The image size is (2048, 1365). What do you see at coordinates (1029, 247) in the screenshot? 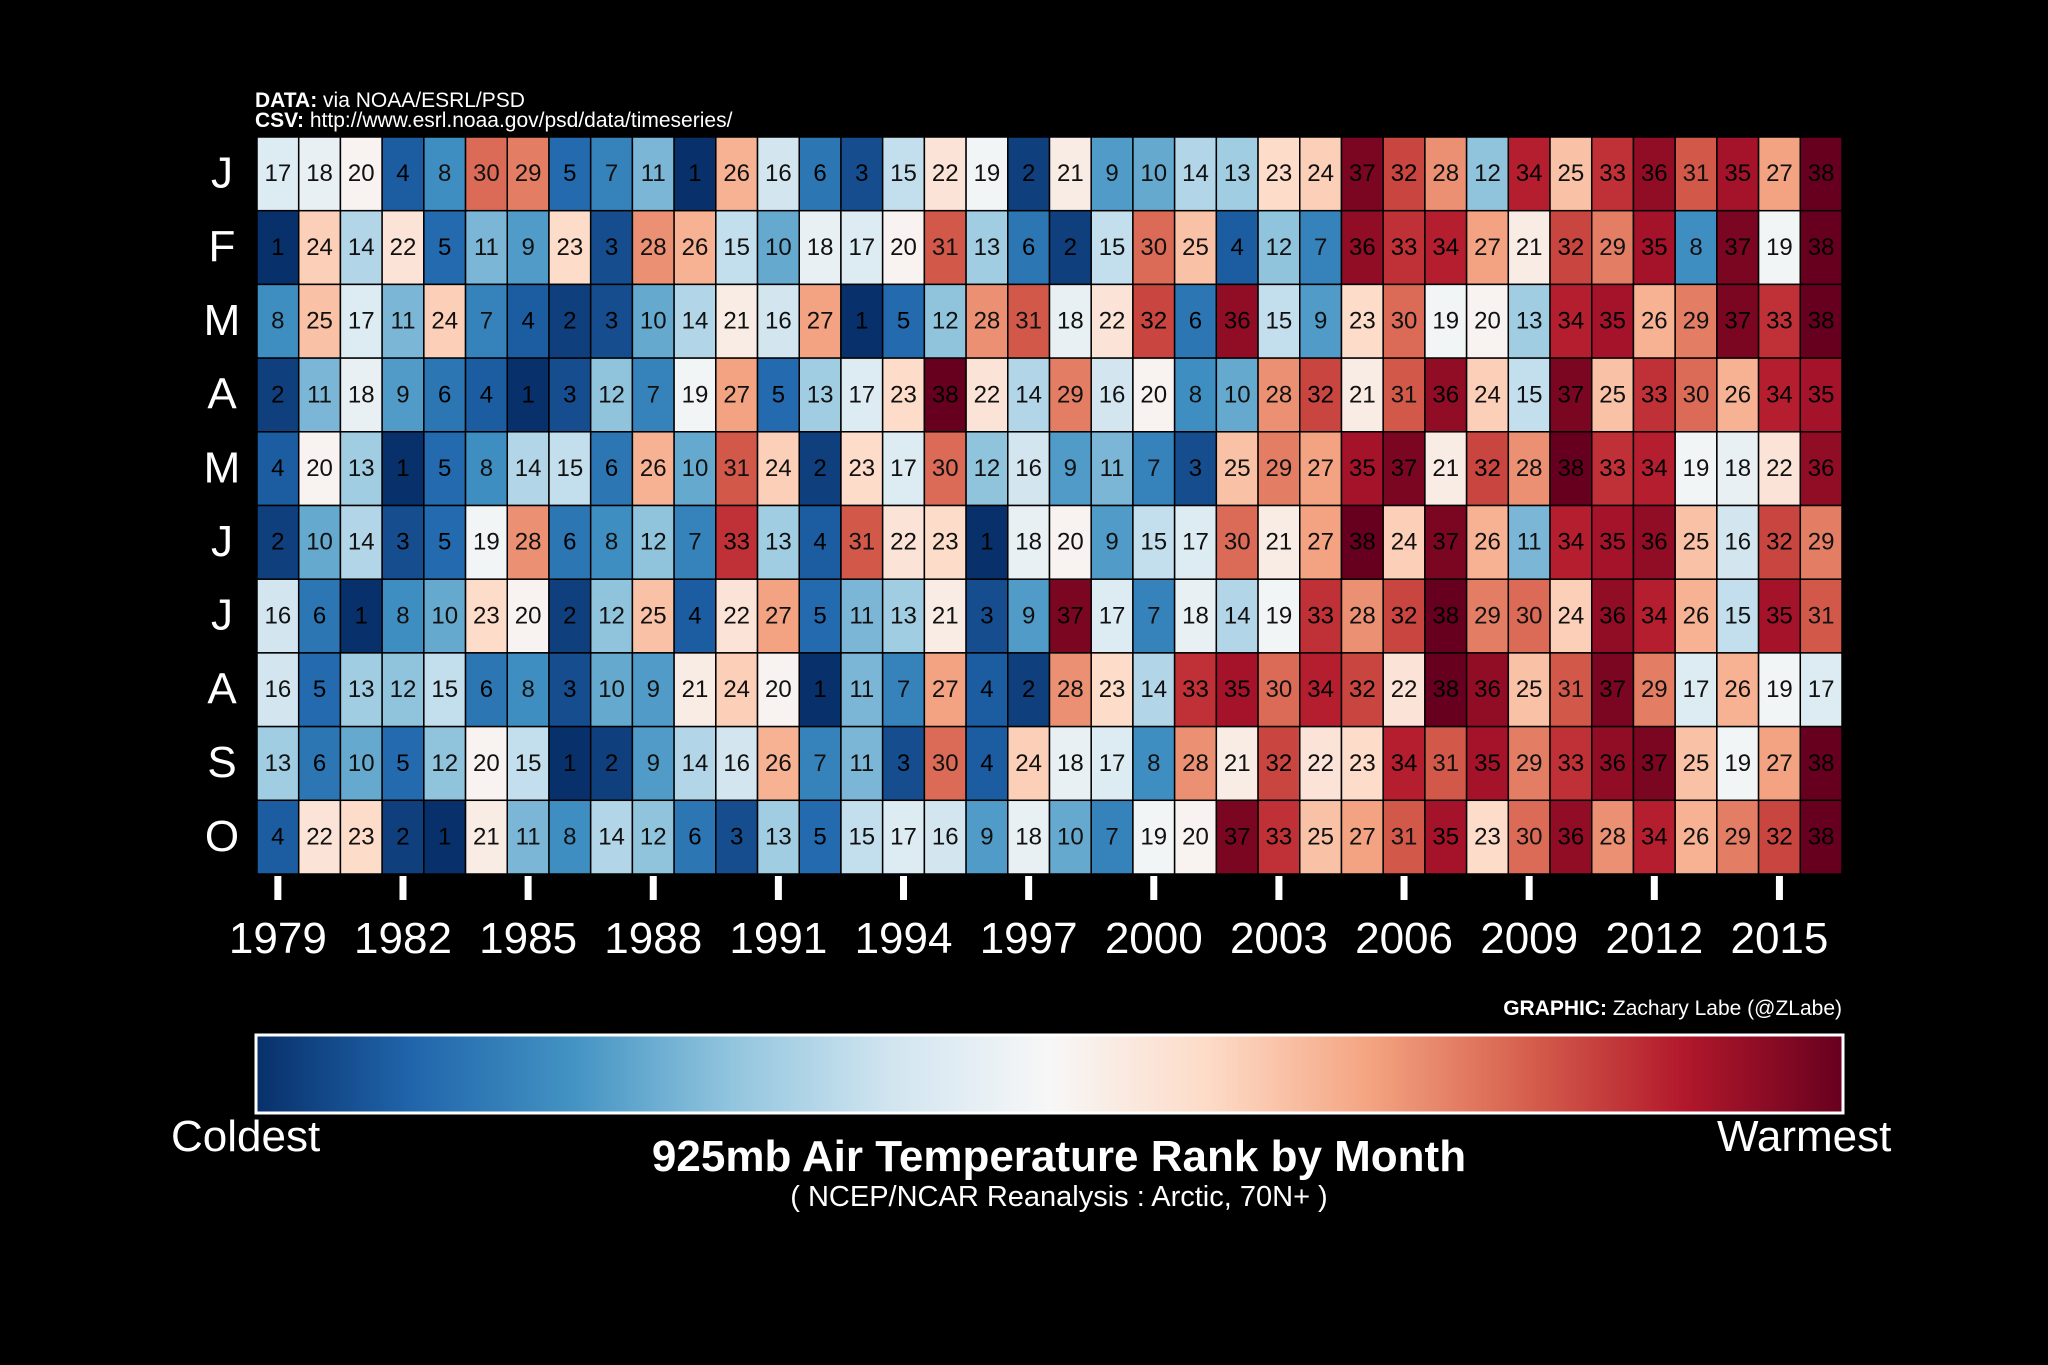
I see `heatmap-cell: 6` at bounding box center [1029, 247].